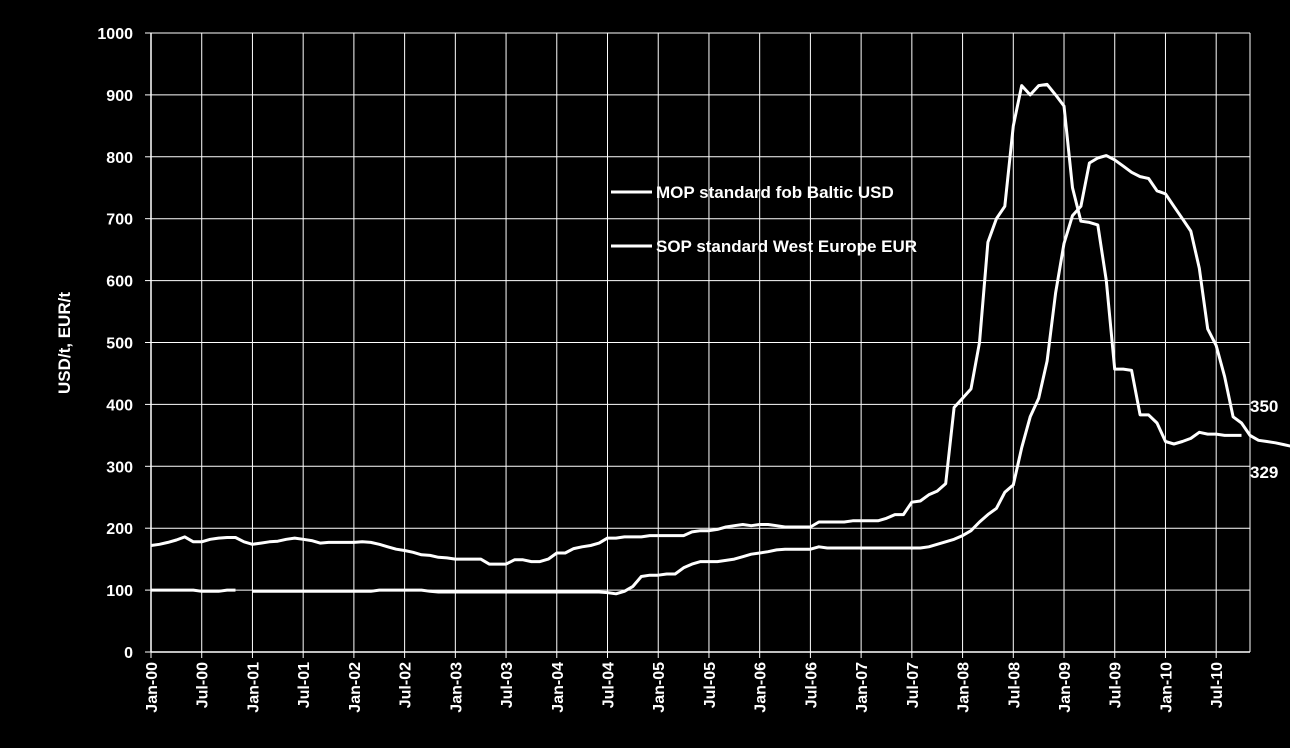 The height and width of the screenshot is (748, 1290). I want to click on legend-label-mop: MOP standard fob Baltic USD, so click(775, 192).